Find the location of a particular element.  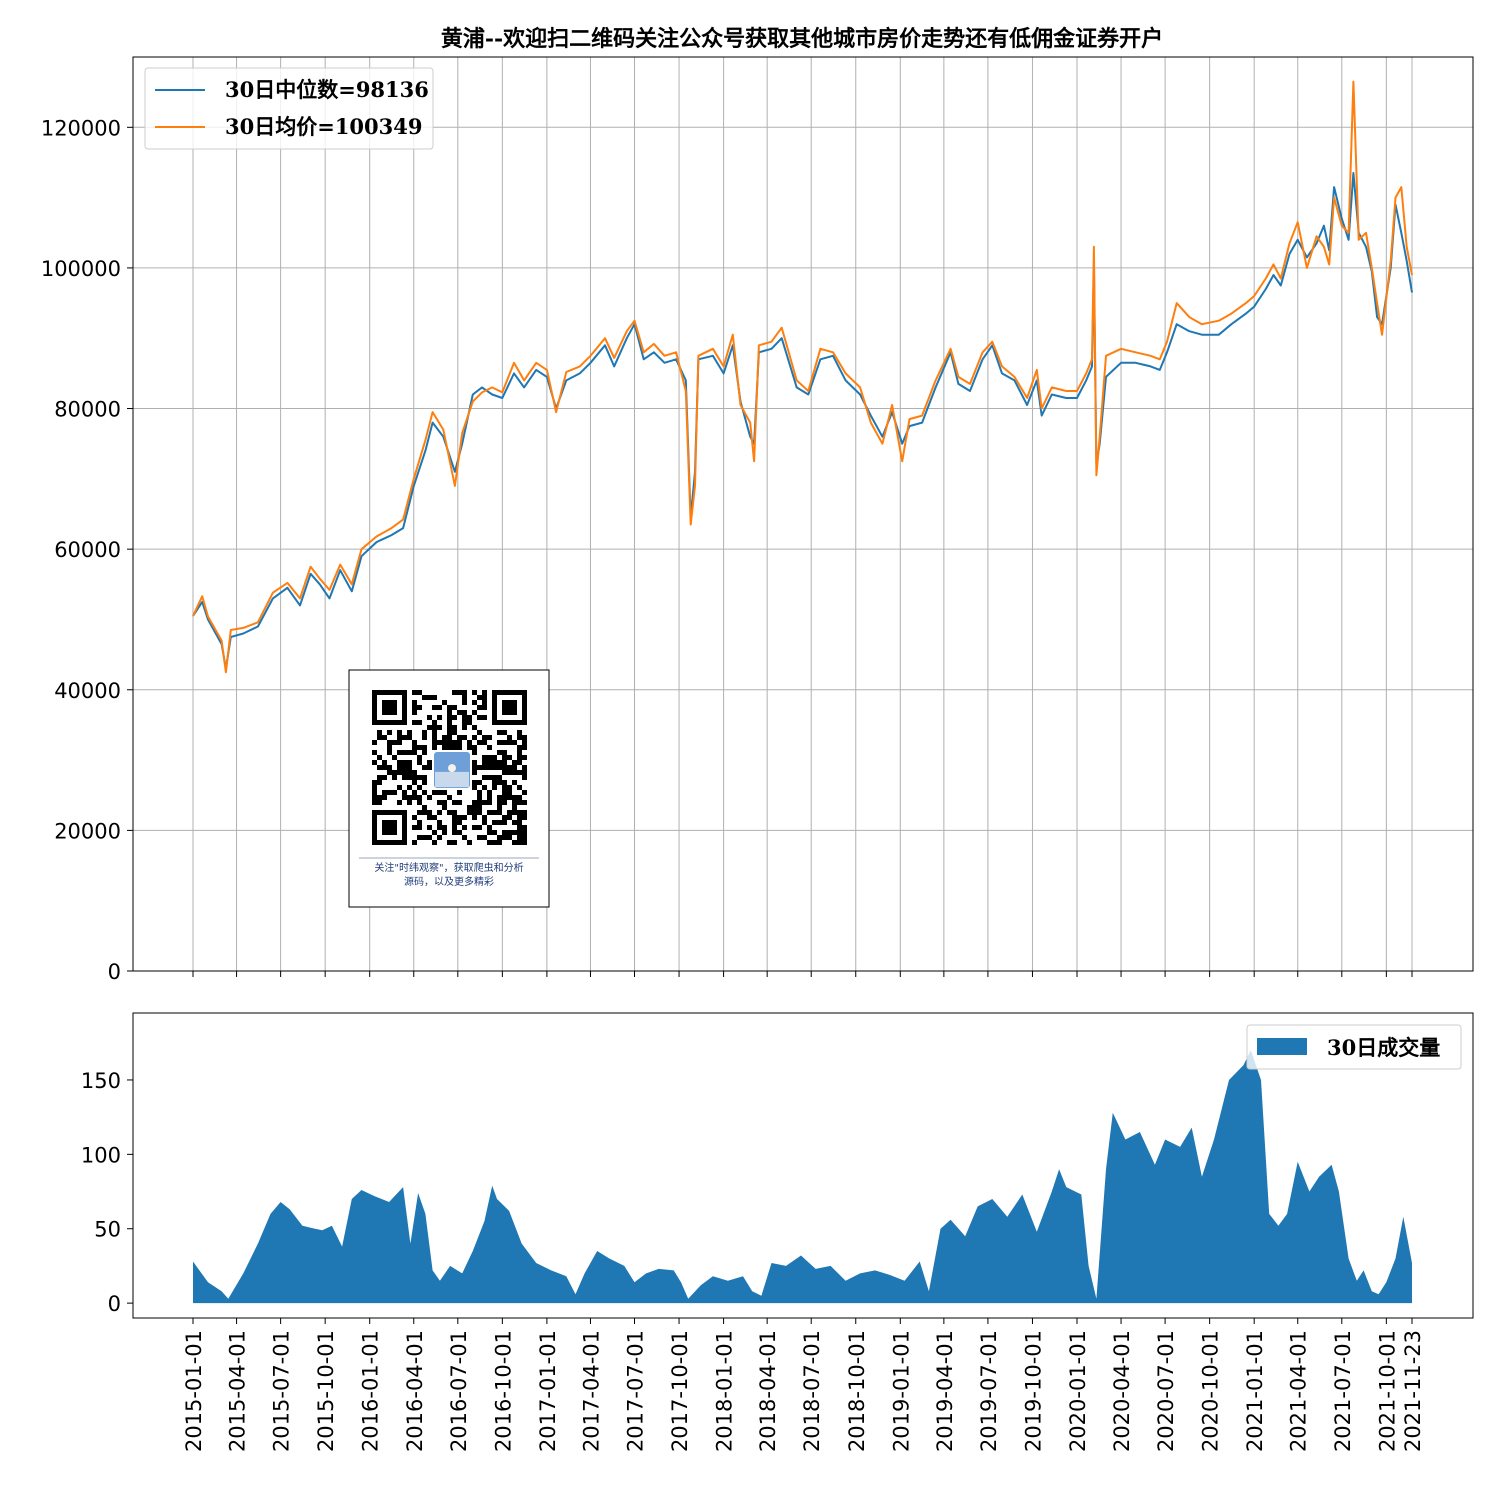

y-tick-label: 100 is located at coordinates (101, 1155).